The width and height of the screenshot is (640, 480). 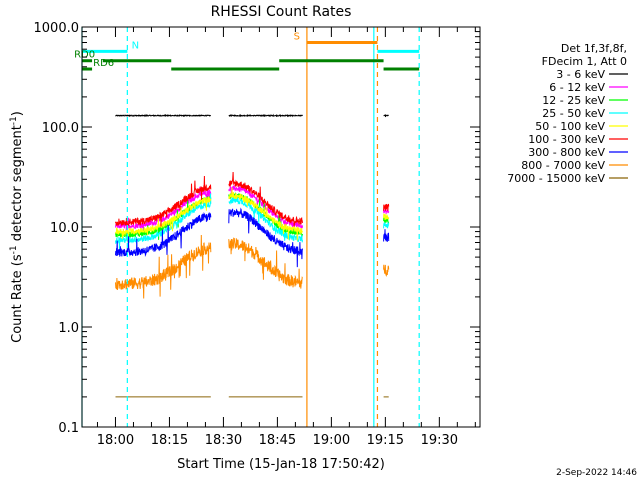 I want to click on legend-entry-7: 800 - 7000 keV, so click(x=563, y=165).